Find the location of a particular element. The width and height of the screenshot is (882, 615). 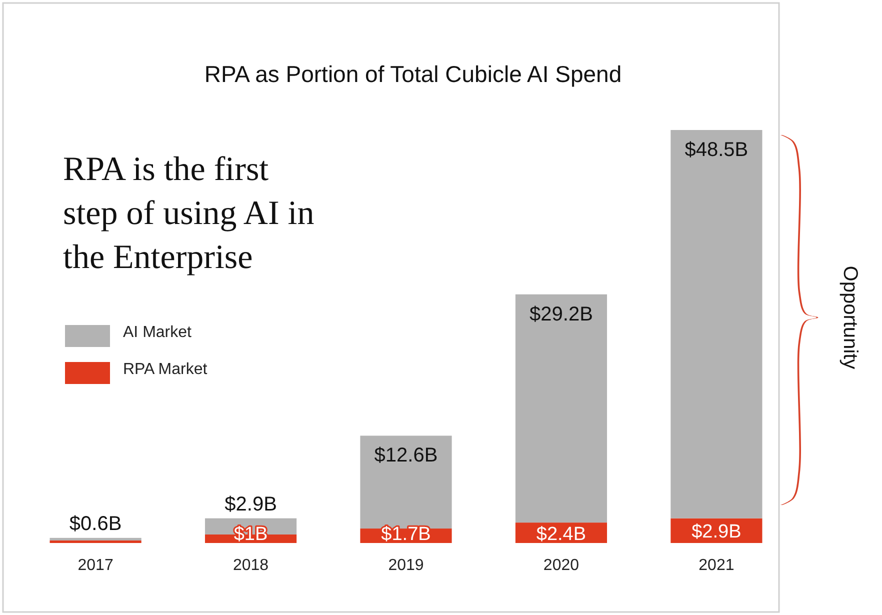

data-label: $2.9B is located at coordinates (717, 532).